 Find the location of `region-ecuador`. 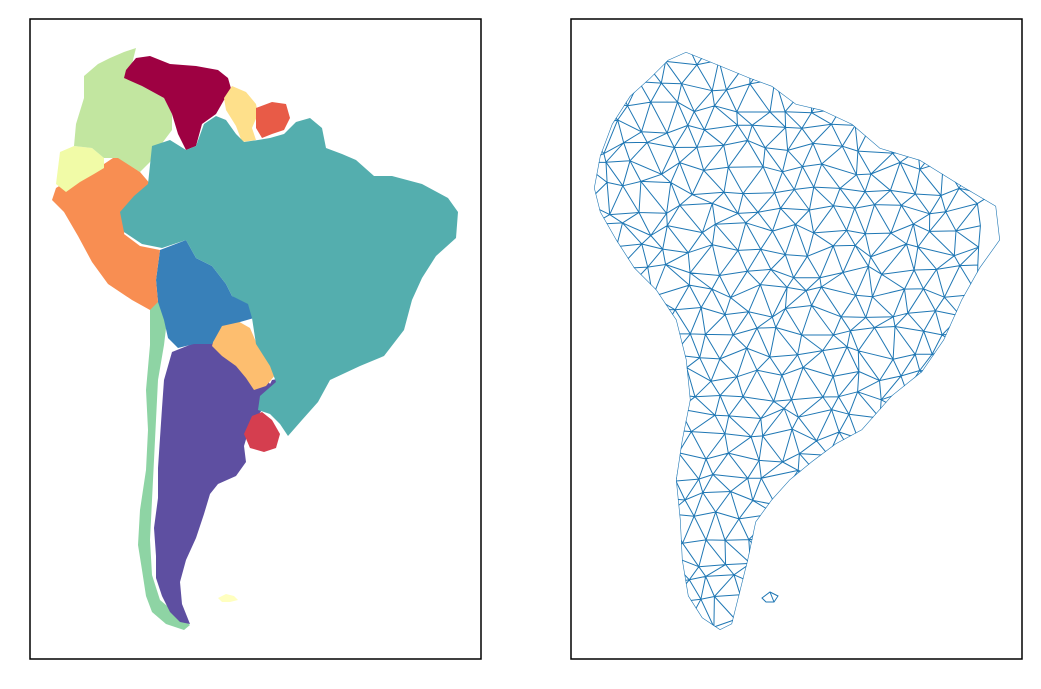

region-ecuador is located at coordinates (80, 169).